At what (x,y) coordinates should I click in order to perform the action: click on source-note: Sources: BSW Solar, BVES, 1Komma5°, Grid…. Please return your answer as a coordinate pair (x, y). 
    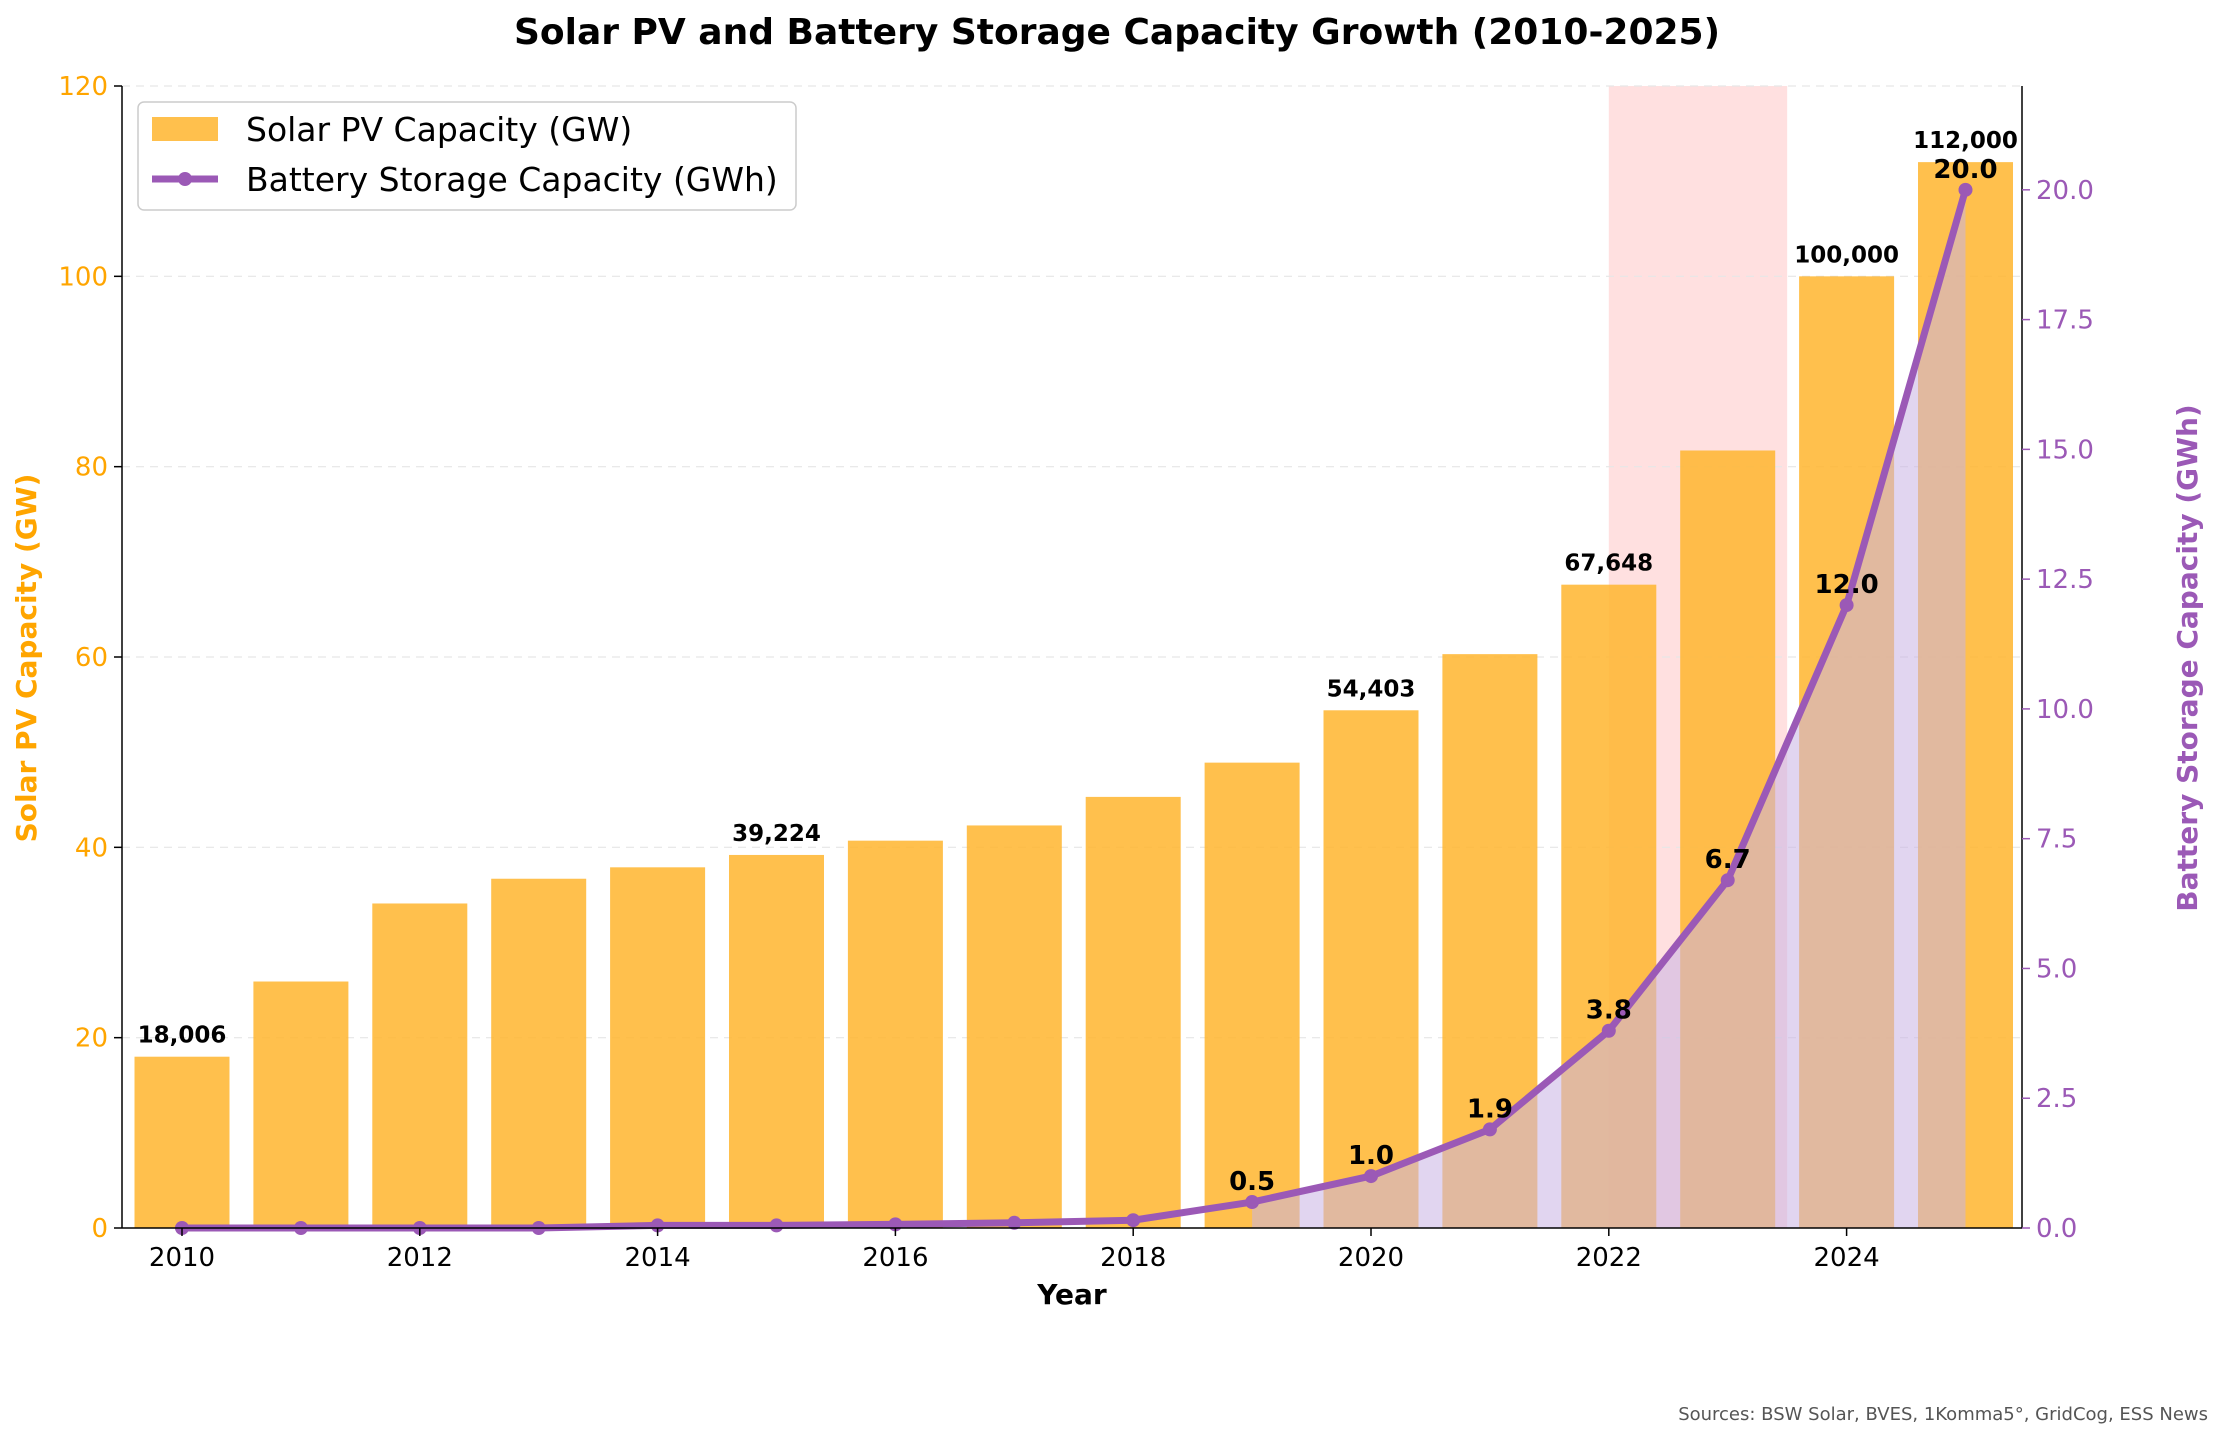
    Looking at the image, I should click on (1943, 1414).